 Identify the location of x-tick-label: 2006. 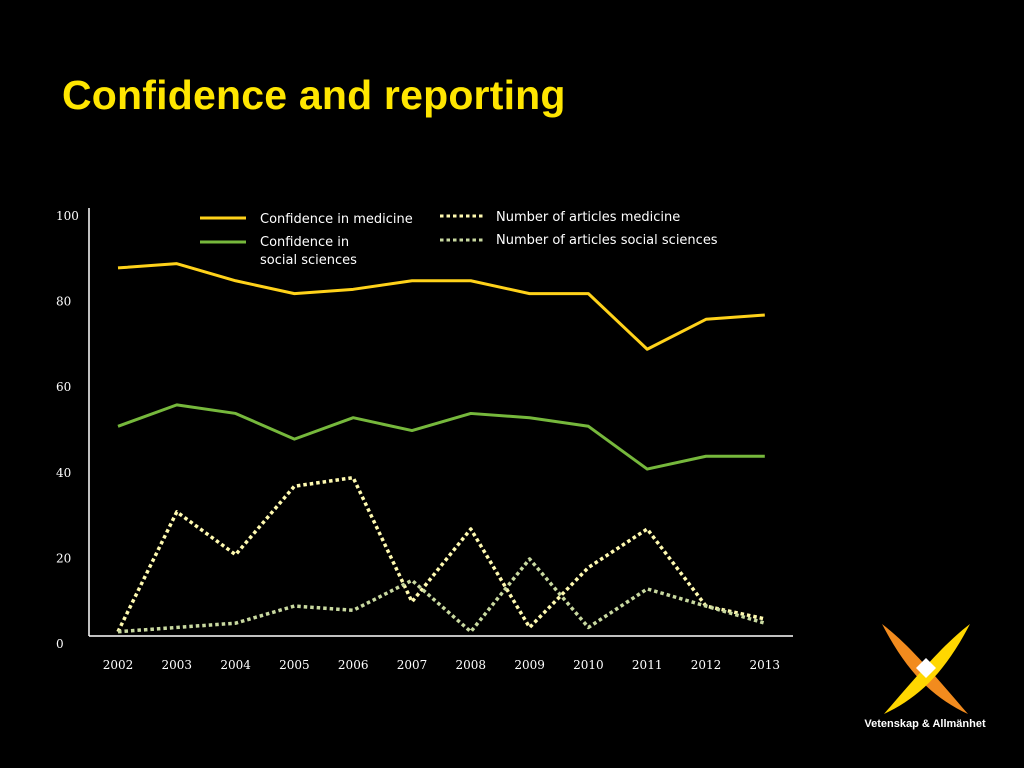
(353, 665).